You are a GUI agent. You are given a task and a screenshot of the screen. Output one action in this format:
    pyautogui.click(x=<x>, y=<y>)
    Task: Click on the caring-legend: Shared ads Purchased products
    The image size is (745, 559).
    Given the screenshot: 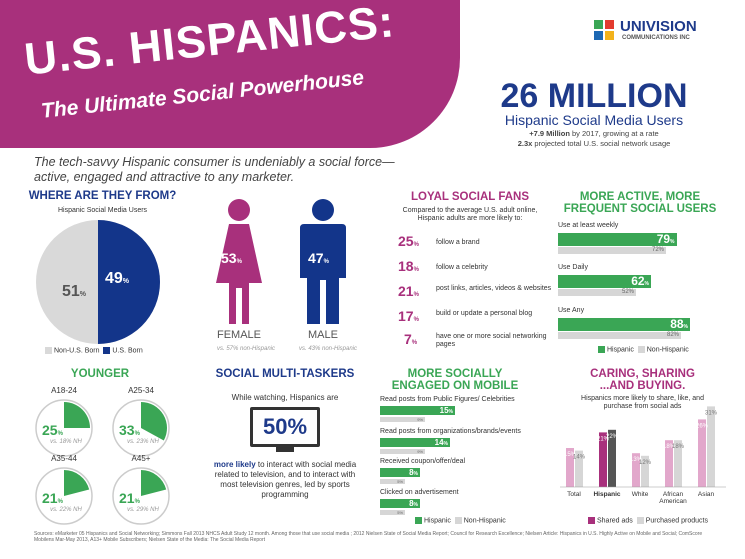 What is the action you would take?
    pyautogui.click(x=648, y=520)
    